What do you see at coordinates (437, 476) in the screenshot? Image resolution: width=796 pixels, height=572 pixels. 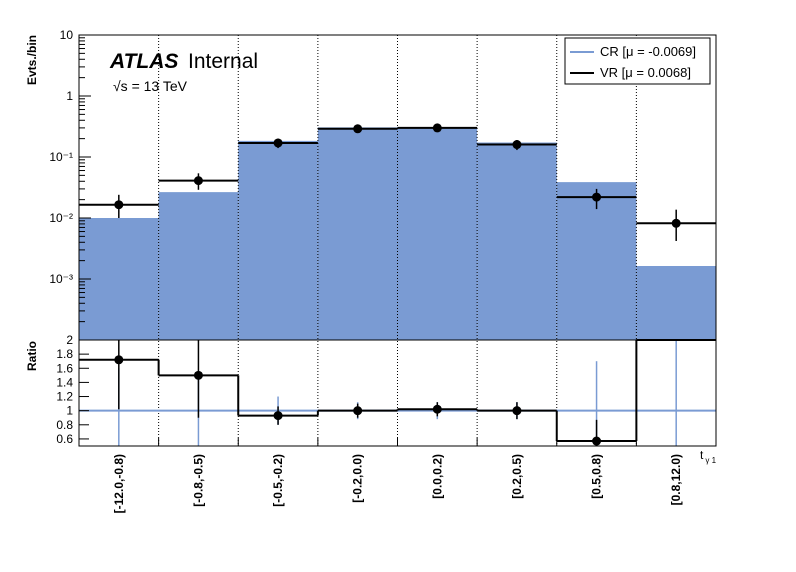 I see `x-category-label: [0.0,0.2)` at bounding box center [437, 476].